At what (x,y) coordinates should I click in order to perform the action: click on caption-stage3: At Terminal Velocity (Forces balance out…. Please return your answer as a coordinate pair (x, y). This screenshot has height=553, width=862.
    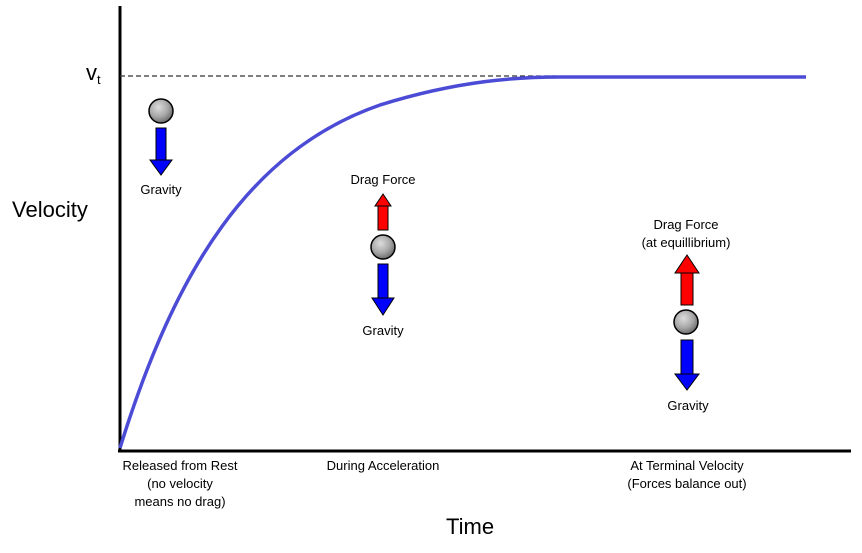
    Looking at the image, I should click on (687, 475).